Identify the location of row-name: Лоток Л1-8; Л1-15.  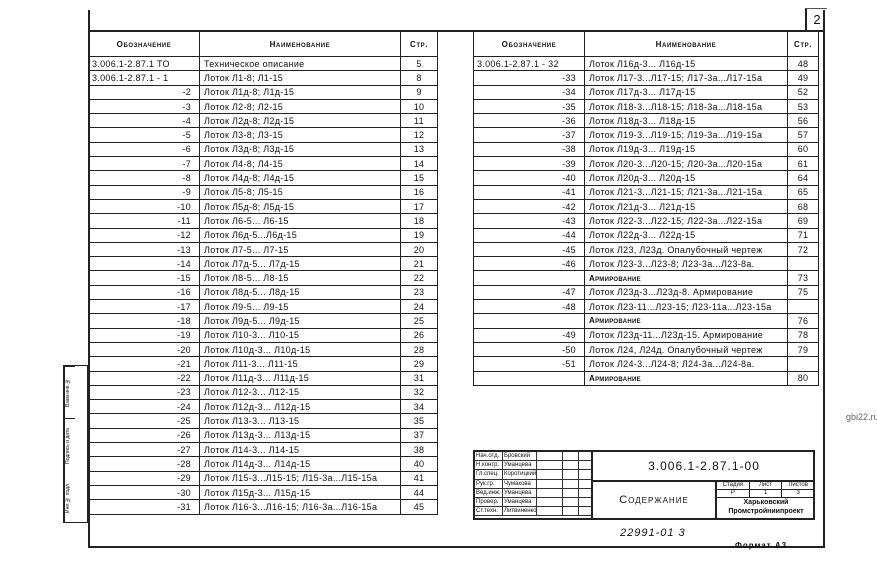
(300, 78).